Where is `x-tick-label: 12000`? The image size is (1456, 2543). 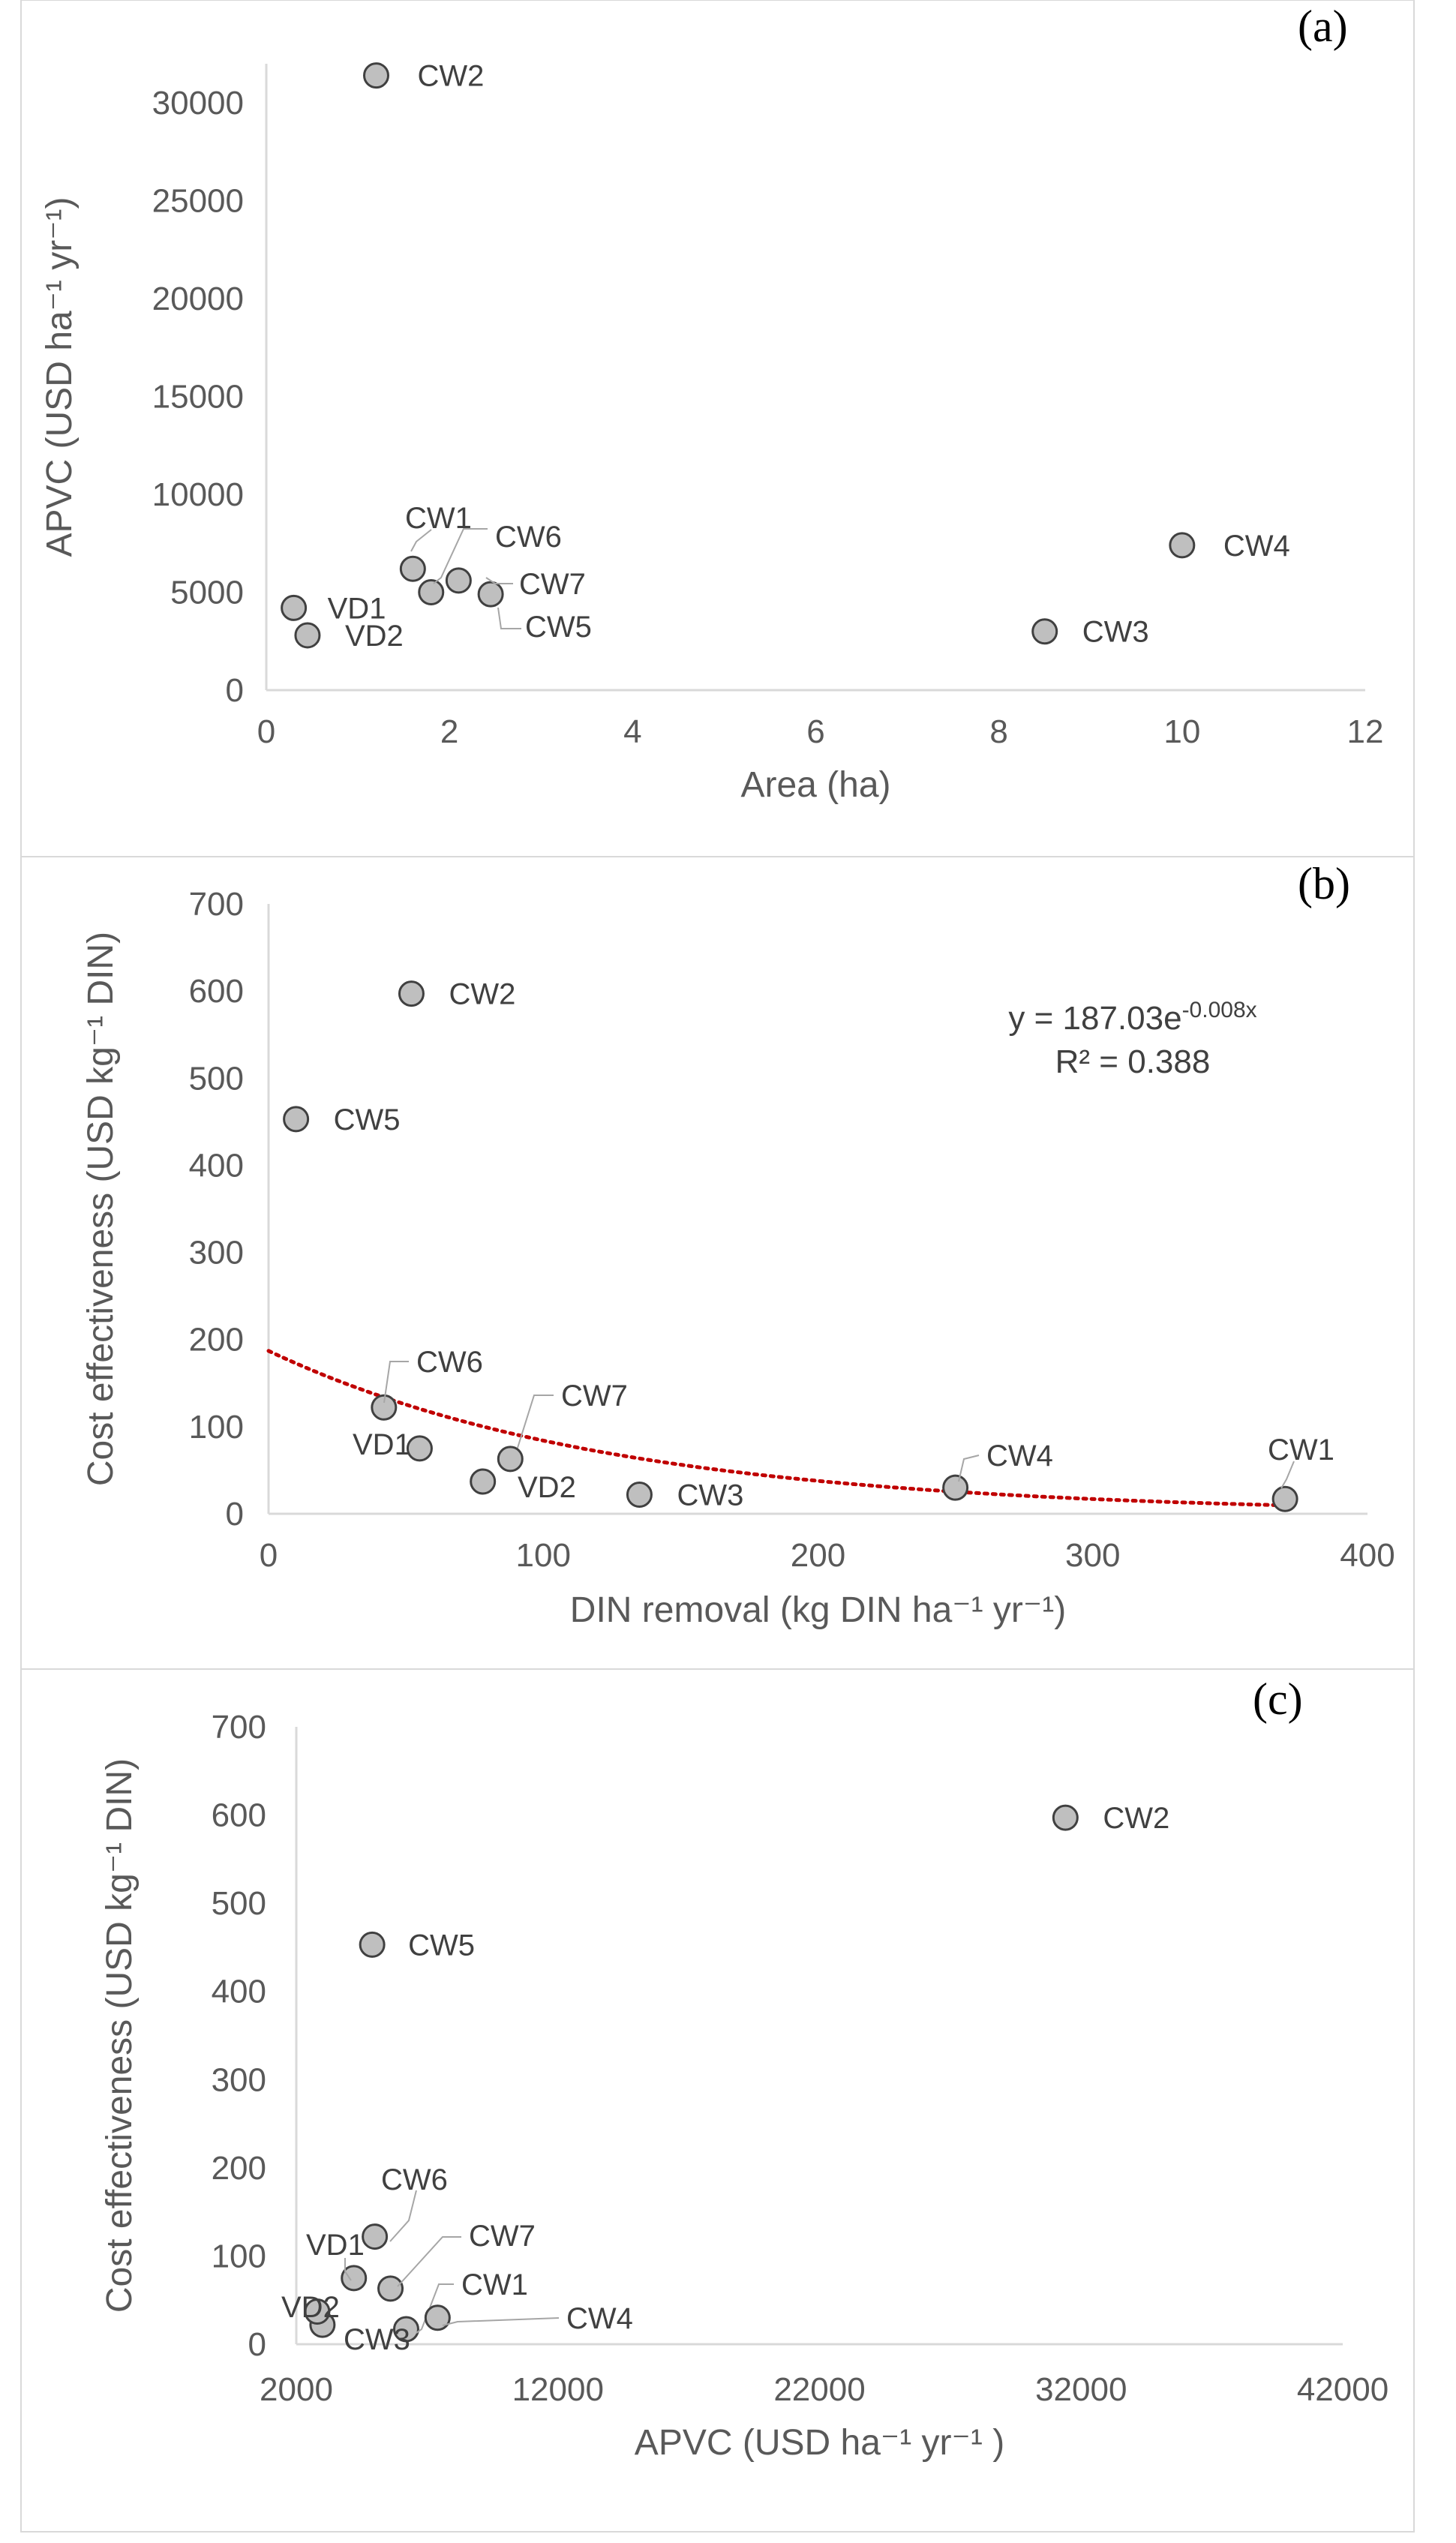 x-tick-label: 12000 is located at coordinates (558, 2389).